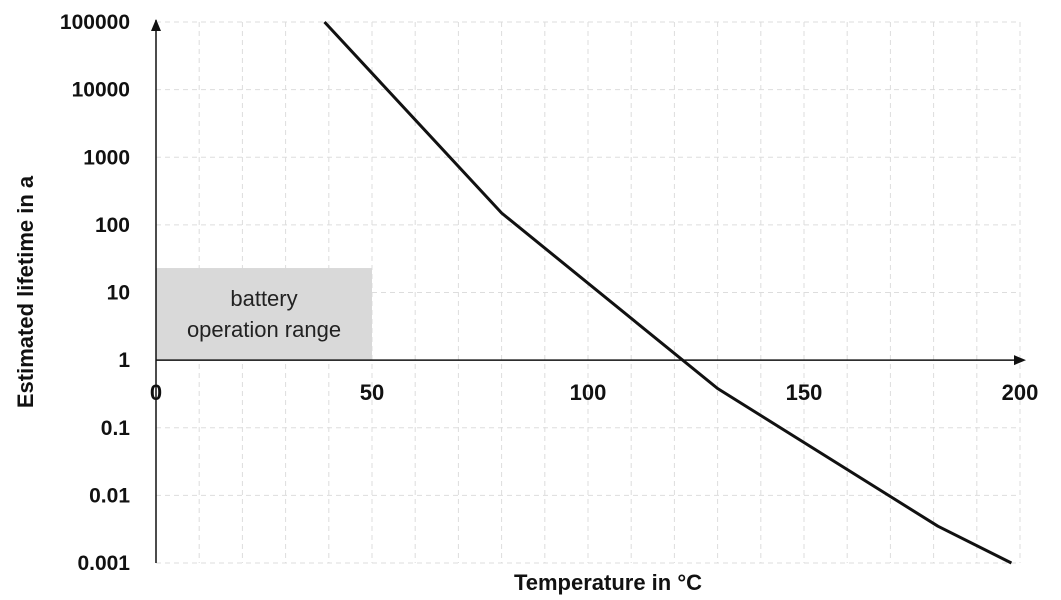 The width and height of the screenshot is (1061, 600). Describe the element at coordinates (263, 298) in the screenshot. I see `band-label-line-1: battery` at that location.